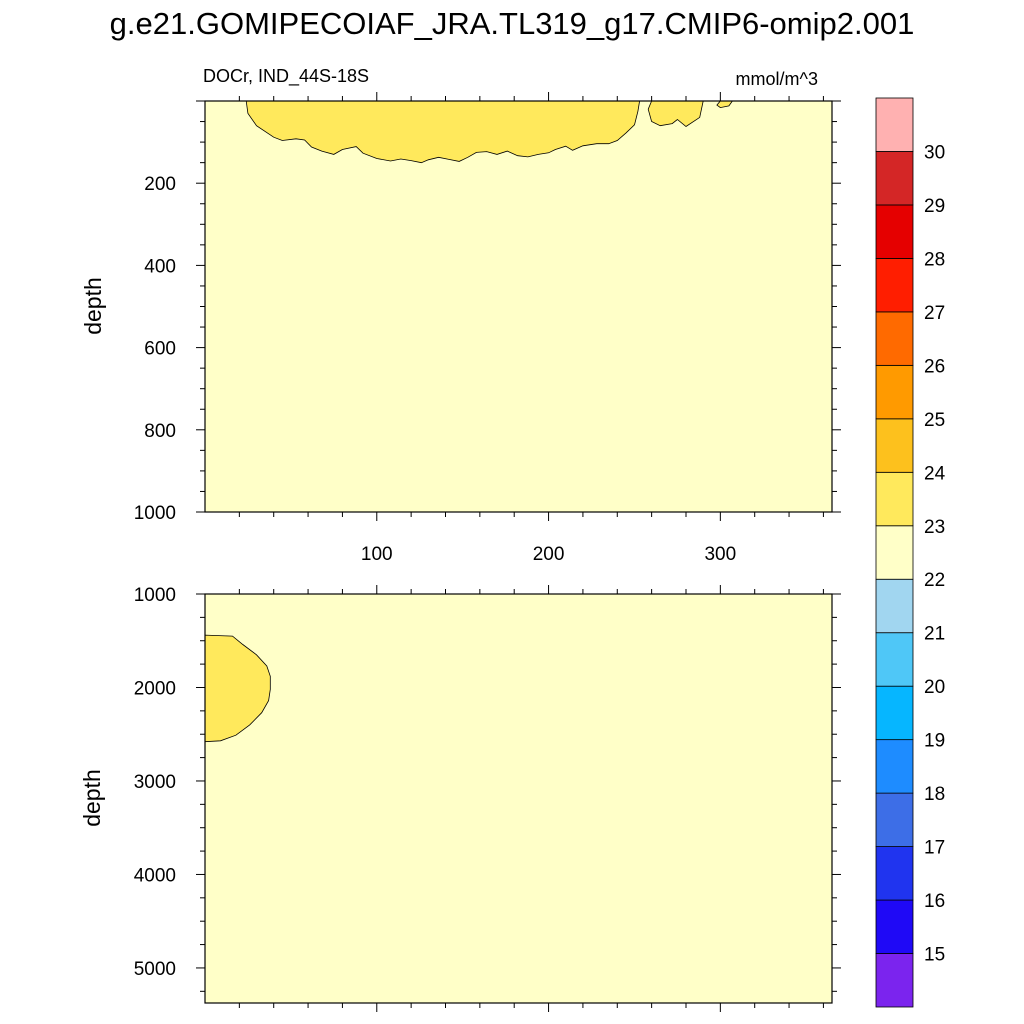 The height and width of the screenshot is (1024, 1024). I want to click on colorbar-label: 28, so click(934, 259).